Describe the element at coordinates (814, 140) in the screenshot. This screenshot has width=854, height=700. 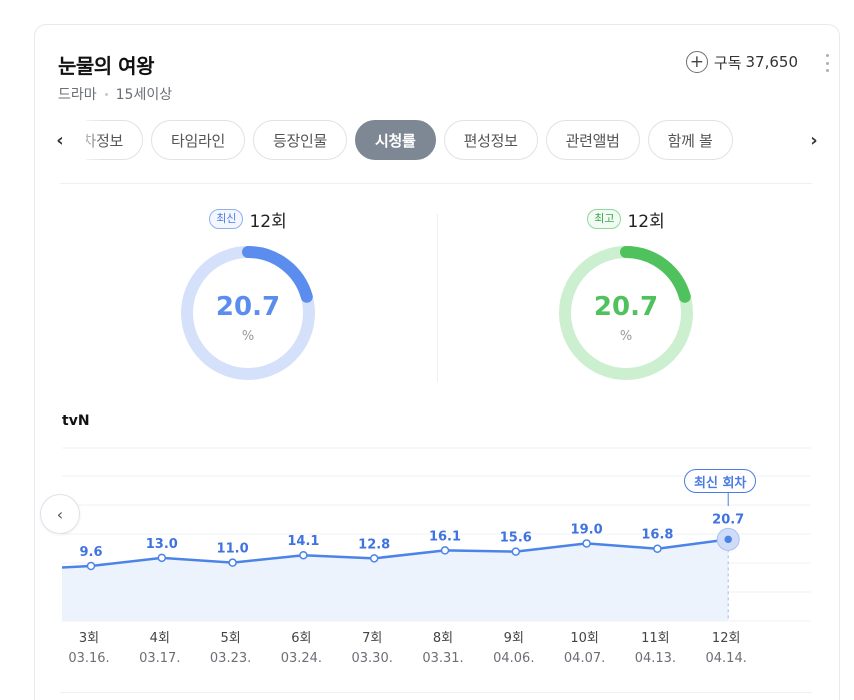
I see `chevron-right-icon: ›` at that location.